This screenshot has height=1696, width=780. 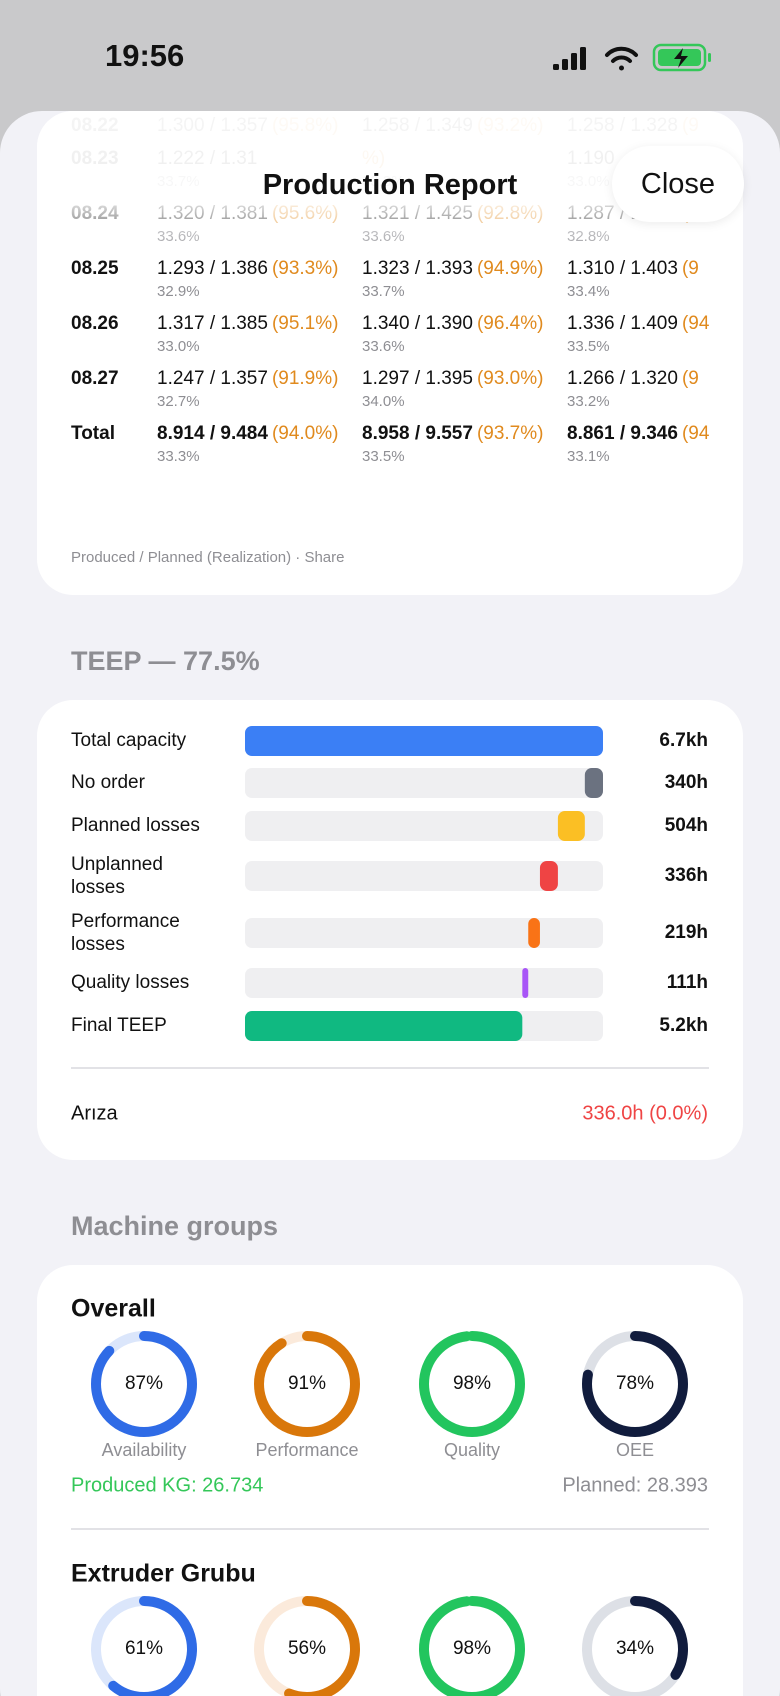 What do you see at coordinates (144, 1450) in the screenshot?
I see `ring-caption: Availability` at bounding box center [144, 1450].